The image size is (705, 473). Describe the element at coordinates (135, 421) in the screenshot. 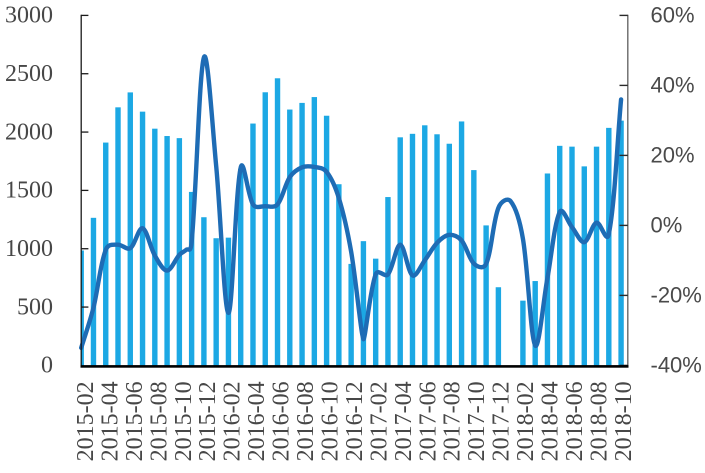

I see `svg-text: 2015-06` at that location.